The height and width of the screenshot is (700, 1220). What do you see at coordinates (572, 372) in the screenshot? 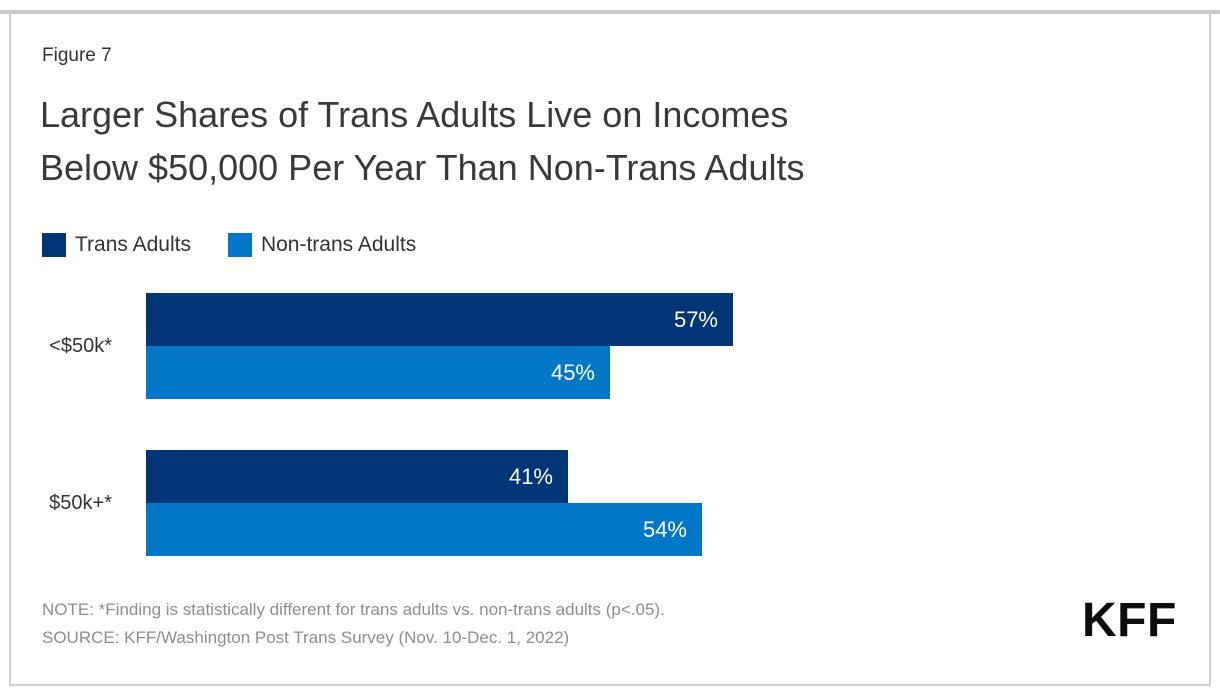
I see `bar-value-label: 45%` at bounding box center [572, 372].